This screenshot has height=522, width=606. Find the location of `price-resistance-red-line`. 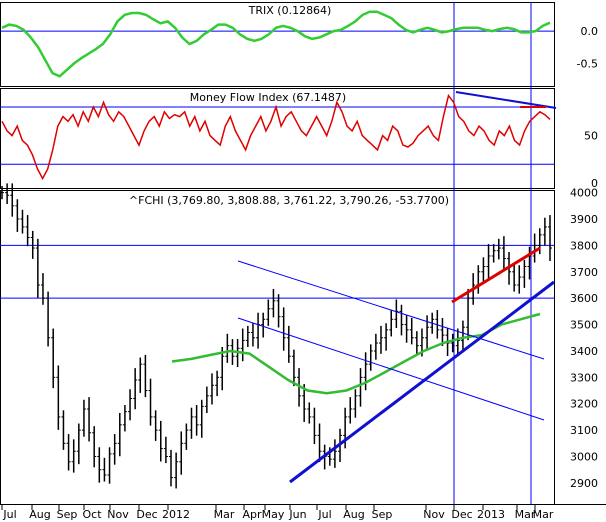

price-resistance-red-line is located at coordinates (496, 275).